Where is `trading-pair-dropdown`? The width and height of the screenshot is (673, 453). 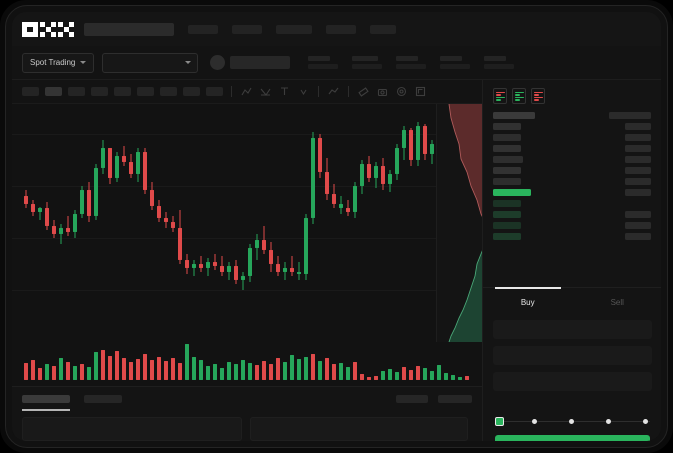
trading-pair-dropdown is located at coordinates (150, 62).